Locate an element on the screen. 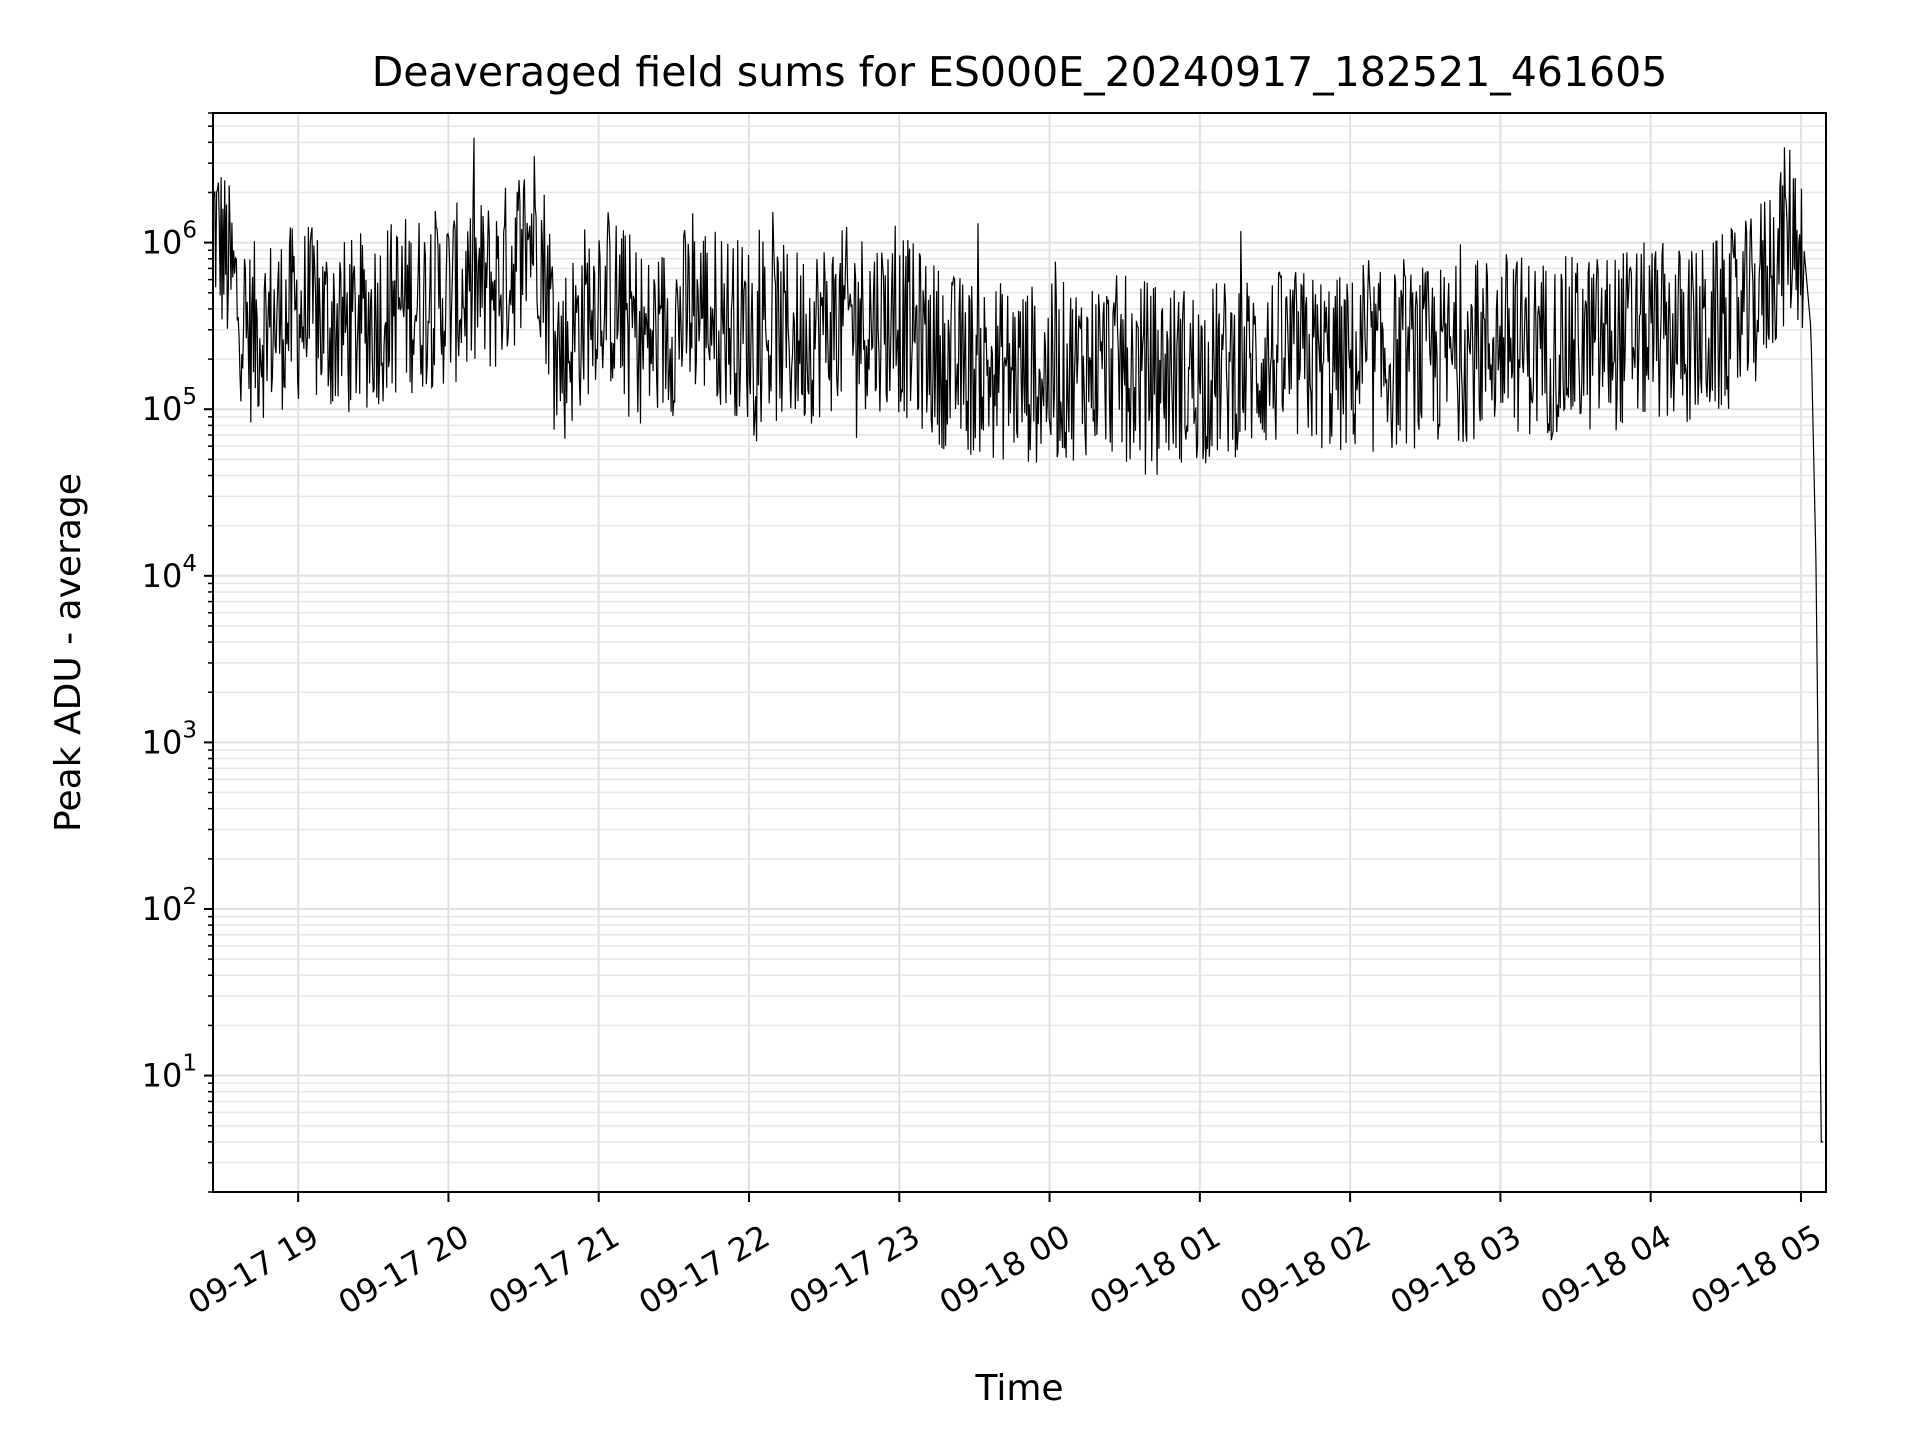  x-axis-title: Time is located at coordinates (1018, 1388).